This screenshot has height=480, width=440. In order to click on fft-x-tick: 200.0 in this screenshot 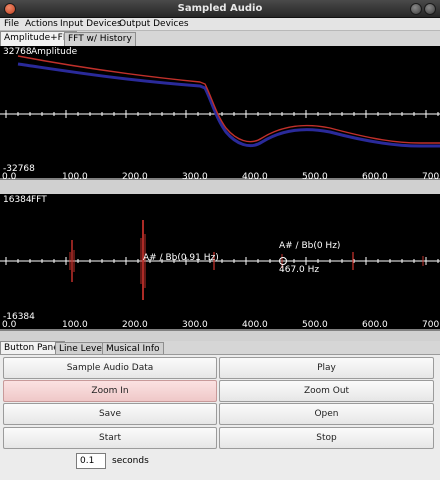, I will do `click(135, 325)`.